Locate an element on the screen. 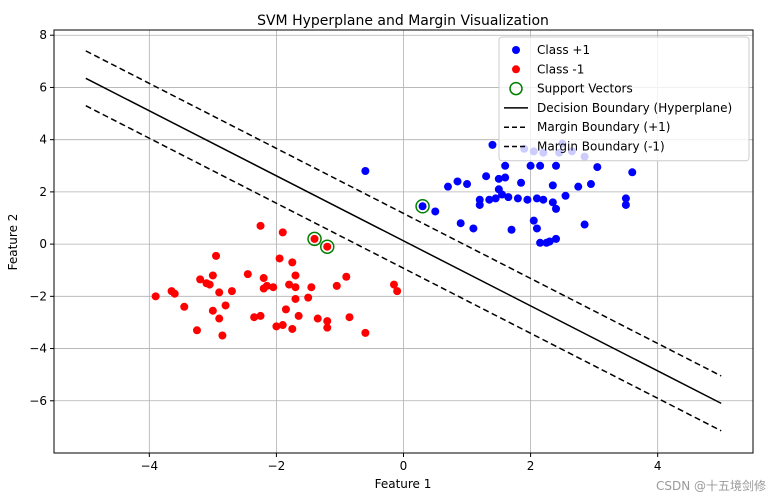 The image size is (773, 499). y-tick-label: 8 is located at coordinates (43, 35).